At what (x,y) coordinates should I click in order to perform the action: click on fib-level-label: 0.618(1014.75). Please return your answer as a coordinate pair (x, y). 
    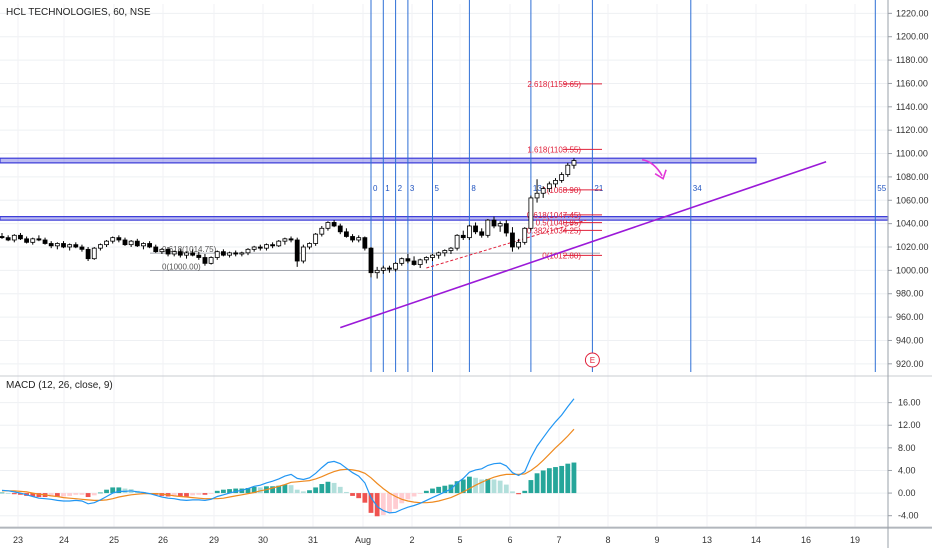
    Looking at the image, I should click on (189, 249).